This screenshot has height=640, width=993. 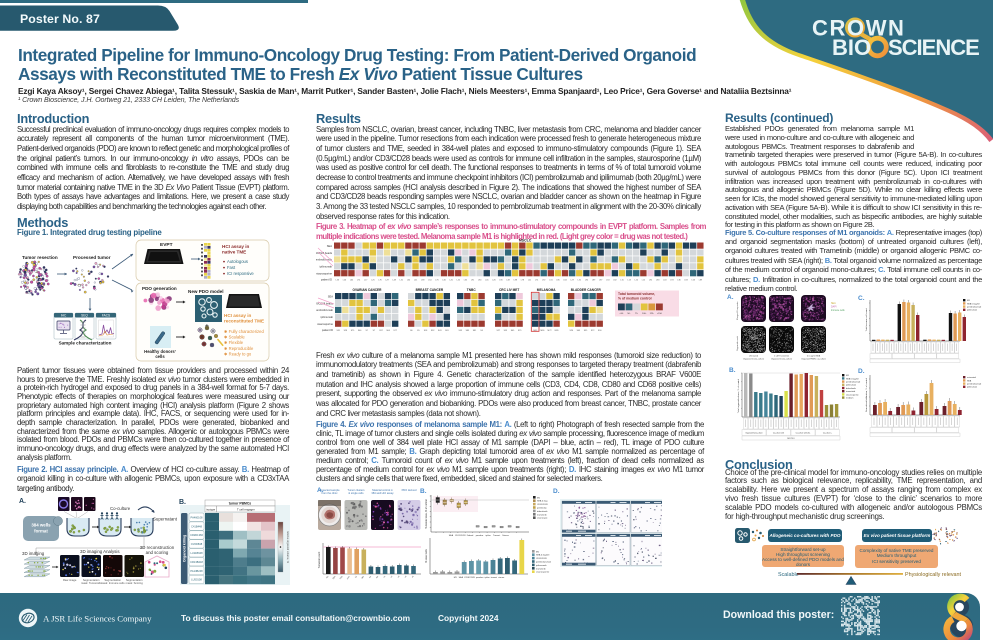 What do you see at coordinates (368, 290) in the screenshot?
I see `svg-text: OVARIAN CANCER` at bounding box center [368, 290].